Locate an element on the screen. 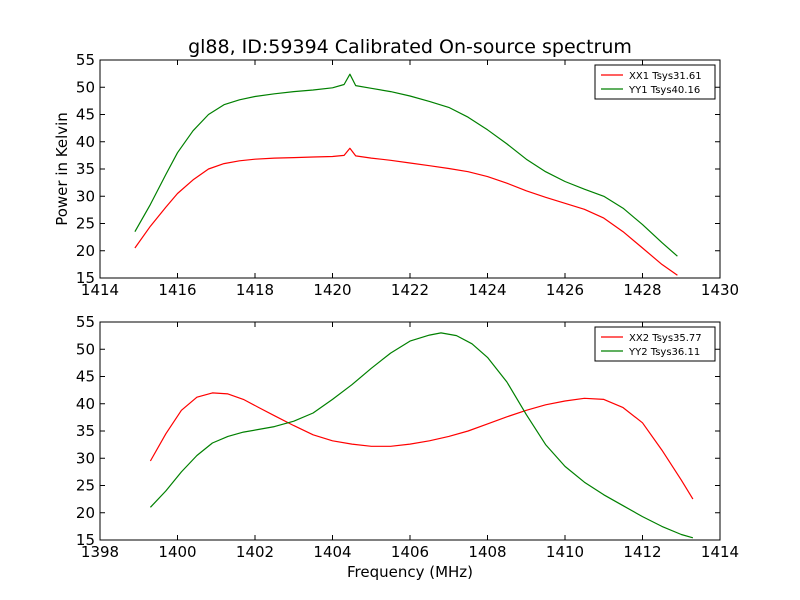  x-tick-label: 1400 is located at coordinates (177, 552).